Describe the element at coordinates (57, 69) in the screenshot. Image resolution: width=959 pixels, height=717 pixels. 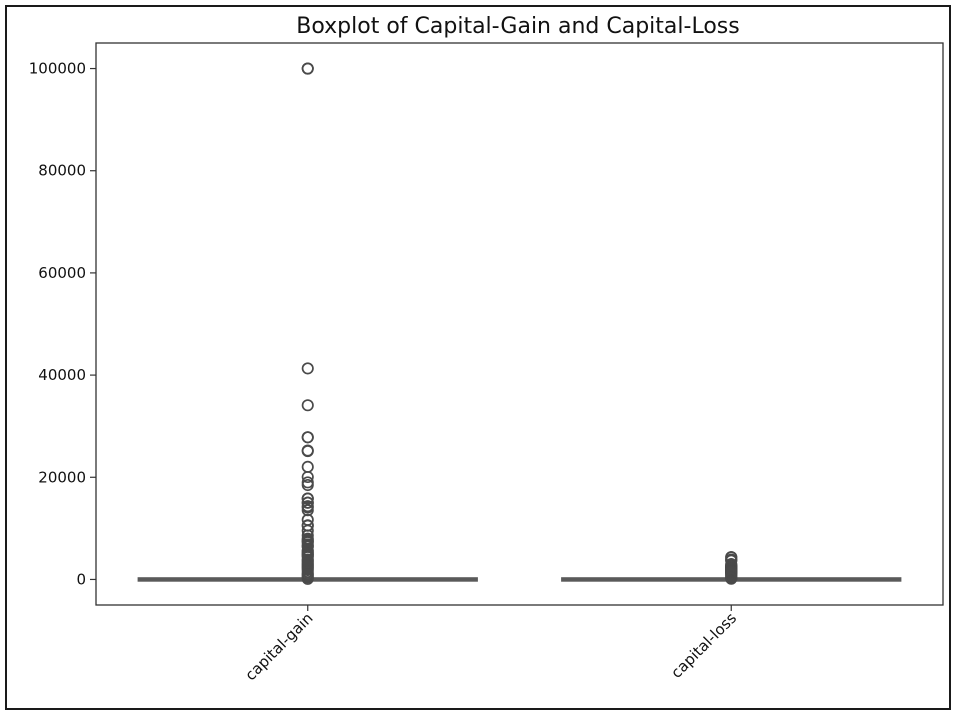
I see `y-tick-label: 100000` at that location.